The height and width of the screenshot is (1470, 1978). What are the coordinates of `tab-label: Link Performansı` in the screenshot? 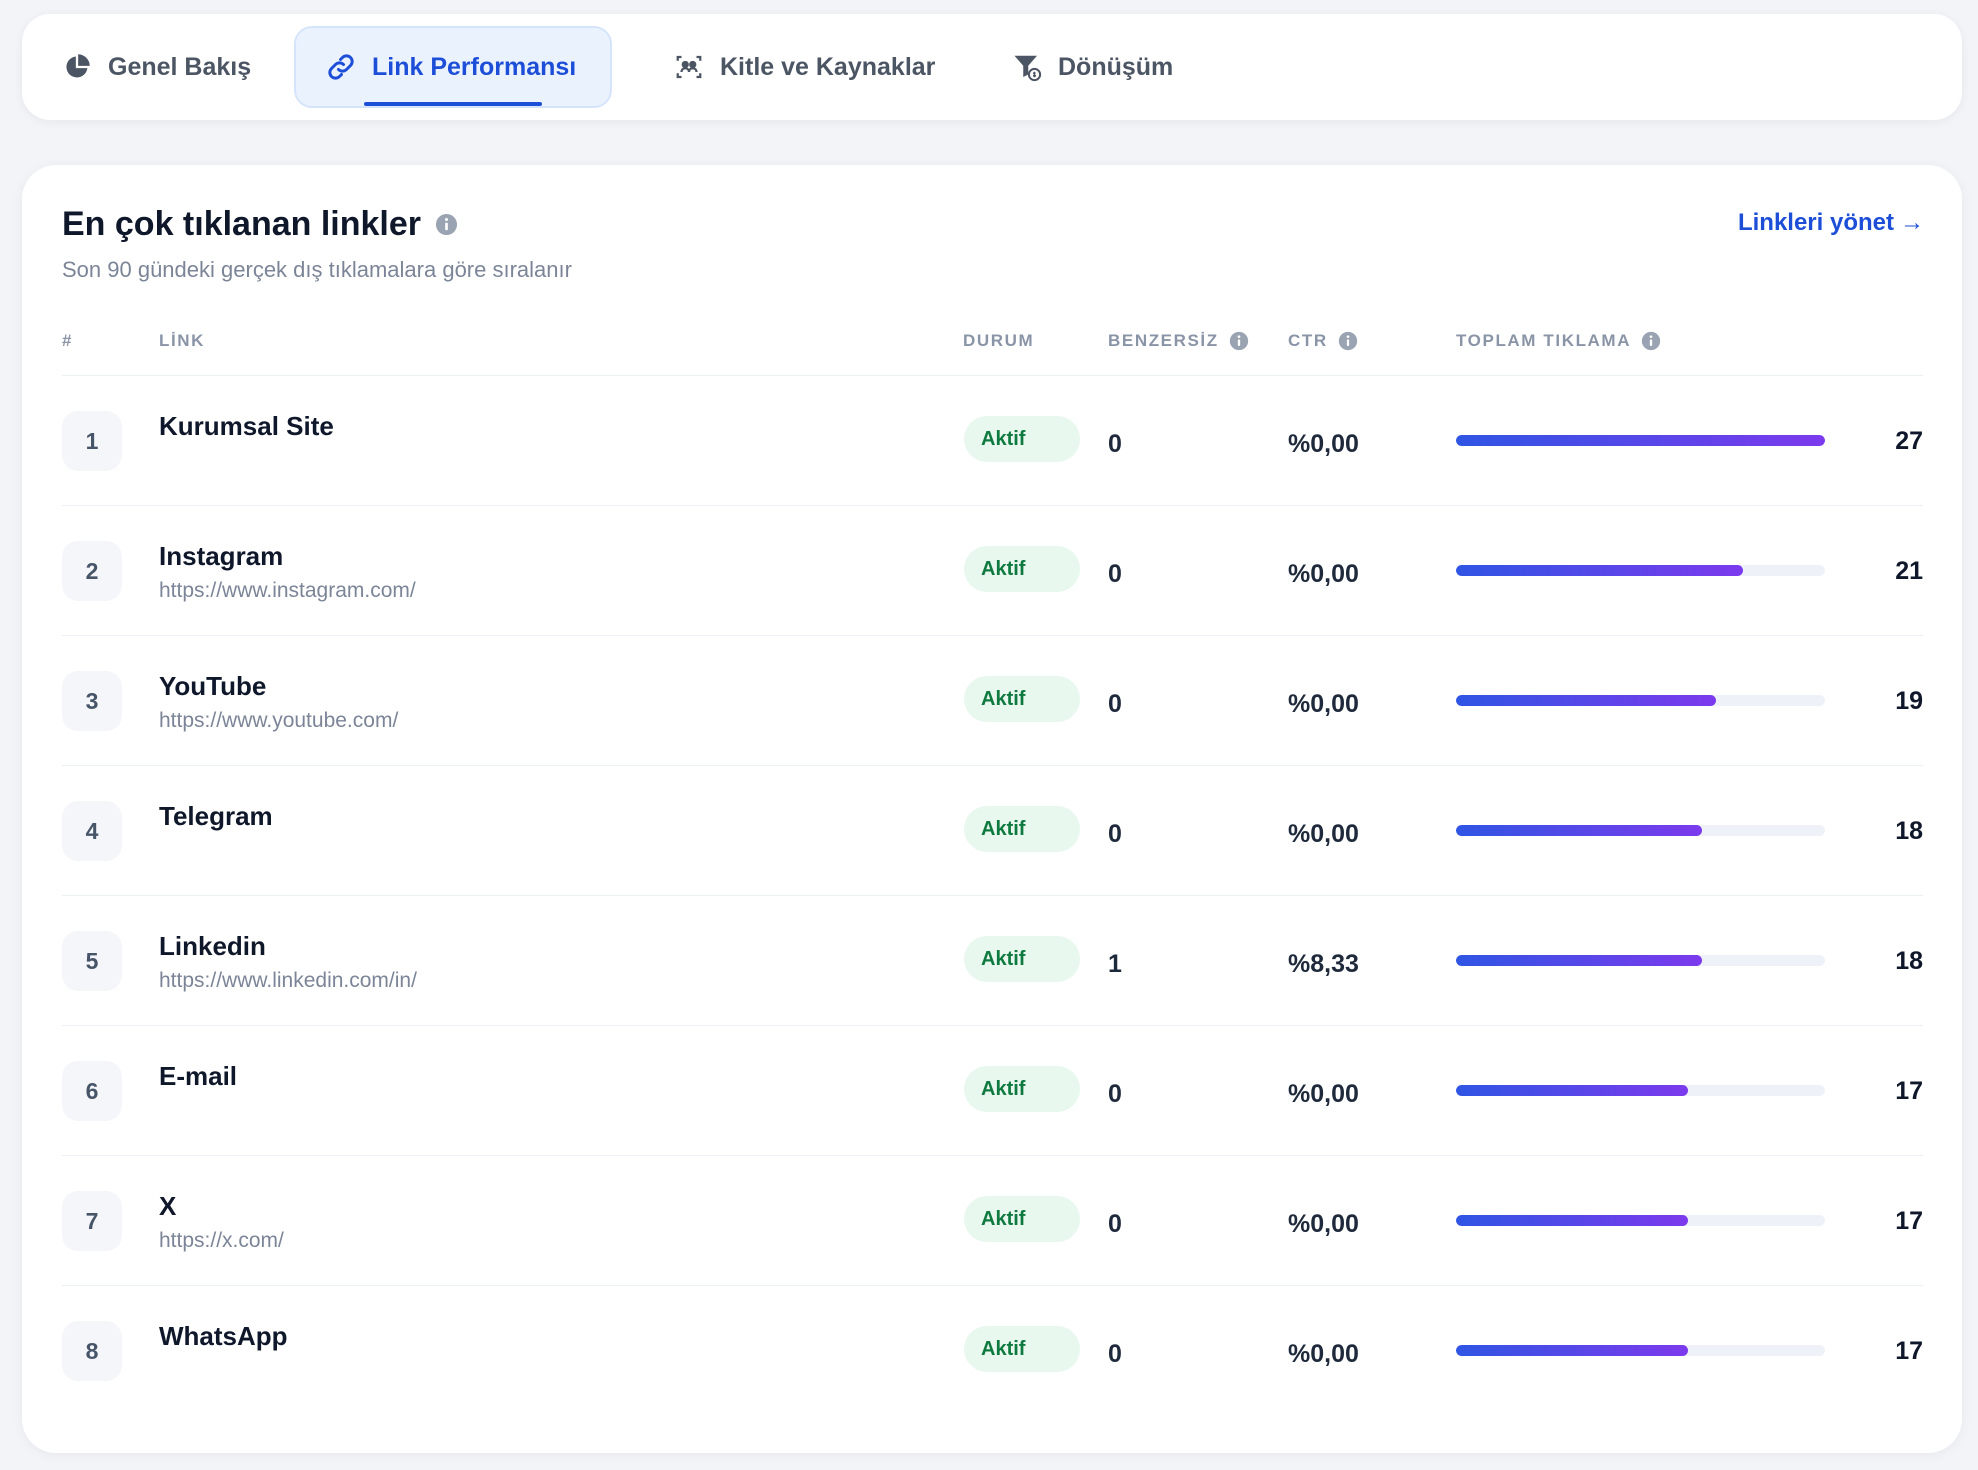 It's located at (474, 66).